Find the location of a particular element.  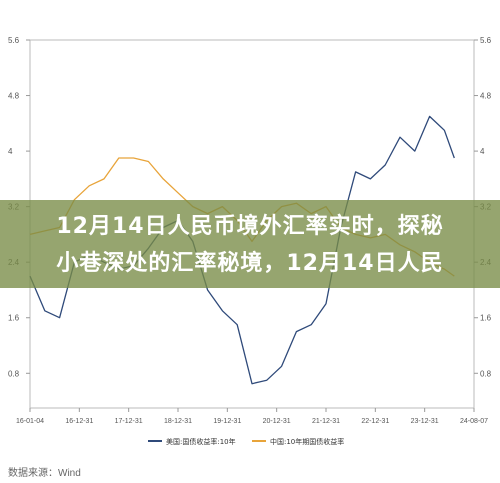

legend-label: 中国:10年期国债收益率 is located at coordinates (307, 441).